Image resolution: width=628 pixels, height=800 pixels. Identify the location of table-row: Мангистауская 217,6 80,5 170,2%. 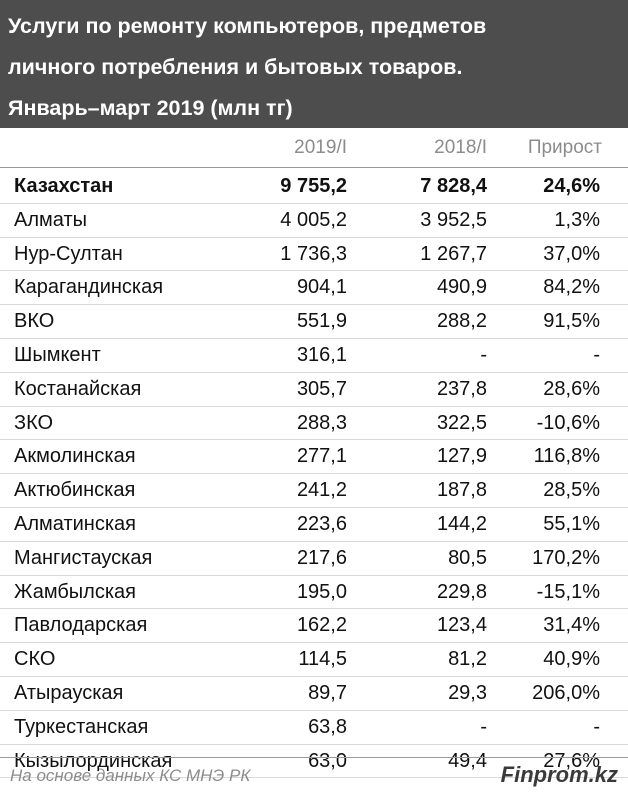
(314, 559).